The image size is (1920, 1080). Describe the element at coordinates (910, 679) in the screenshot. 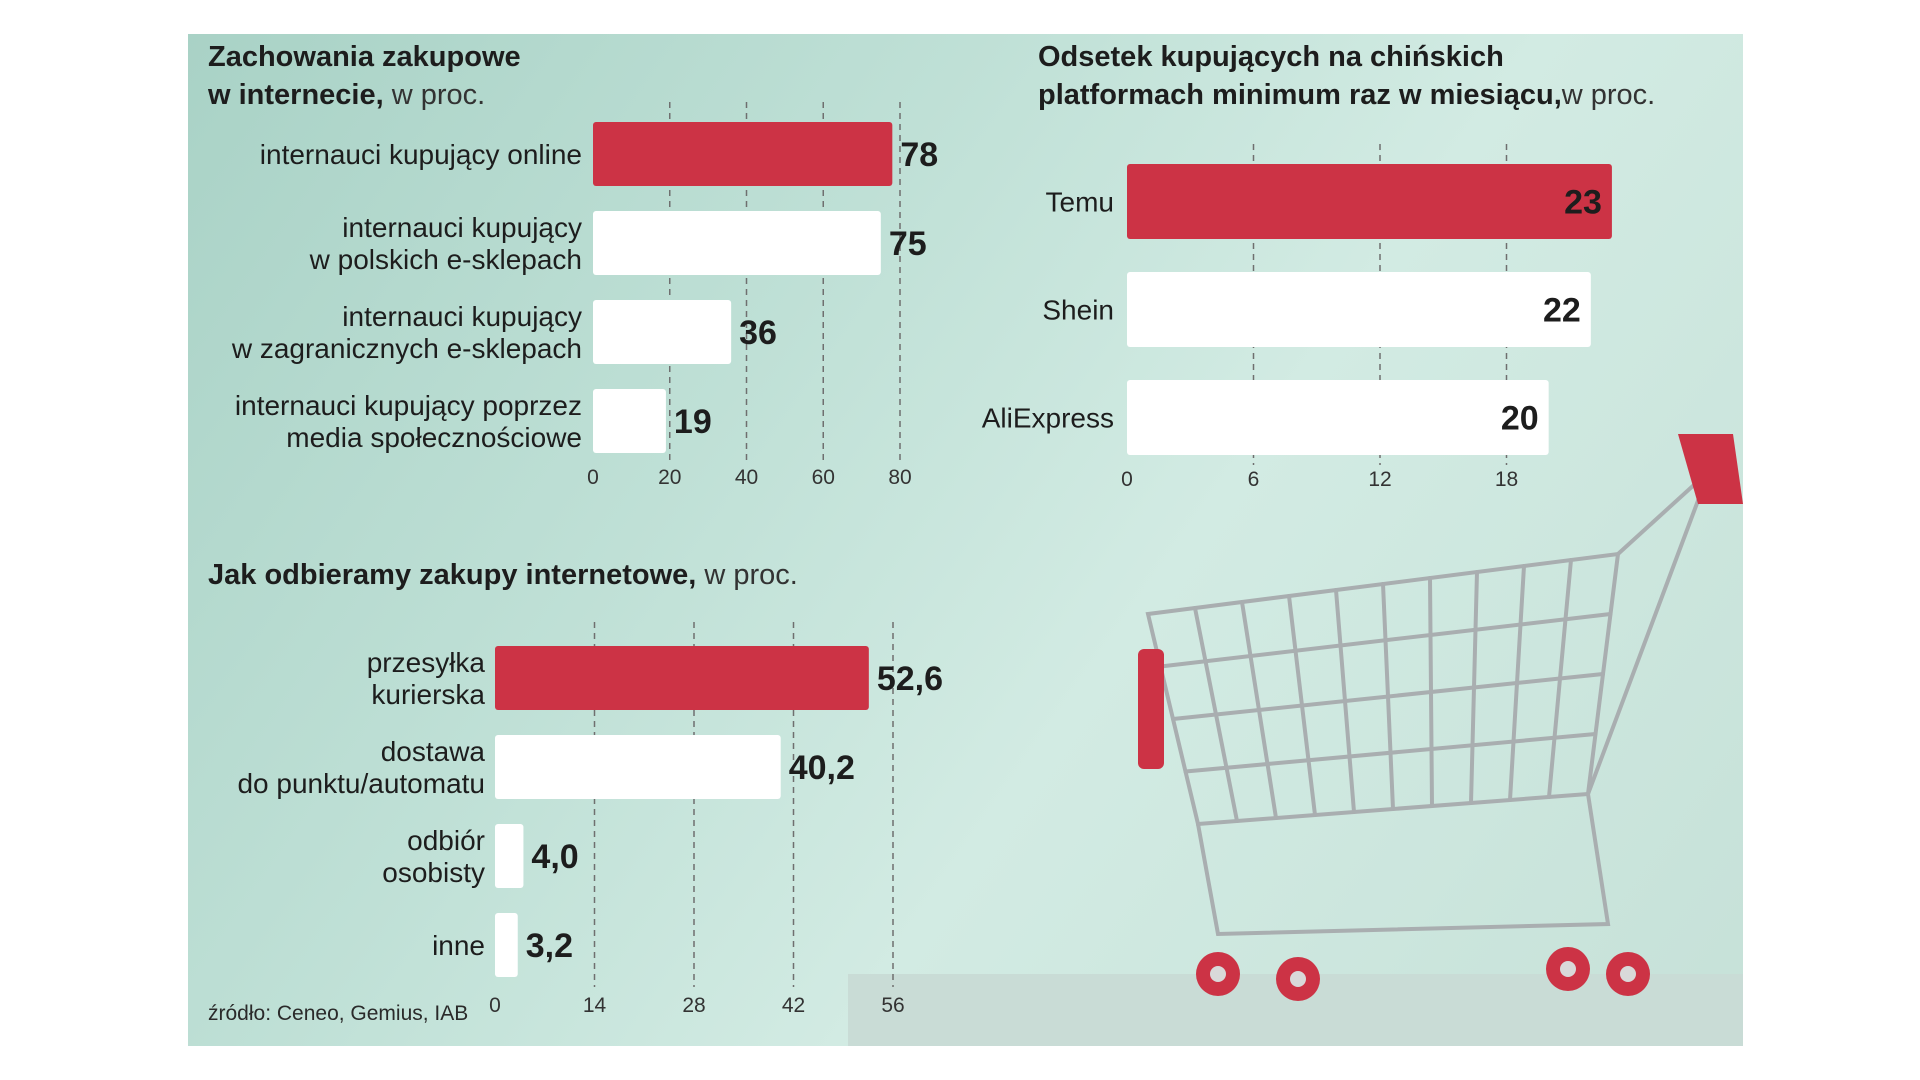

I see `data-label: 52,6` at that location.